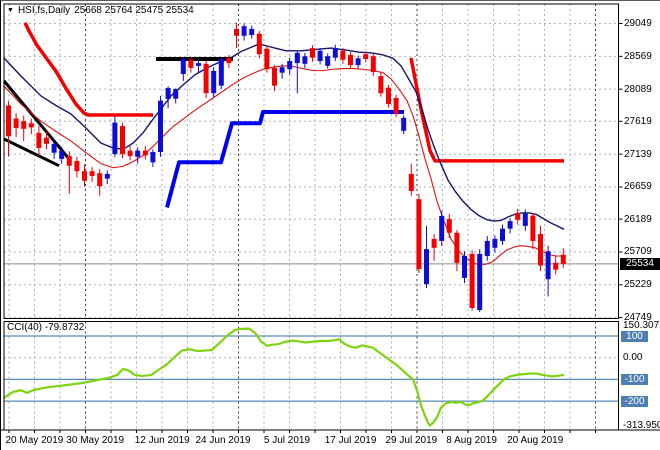 The image size is (660, 450). What do you see at coordinates (633, 358) in the screenshot?
I see `cci-zero-label: 0.00` at bounding box center [633, 358].